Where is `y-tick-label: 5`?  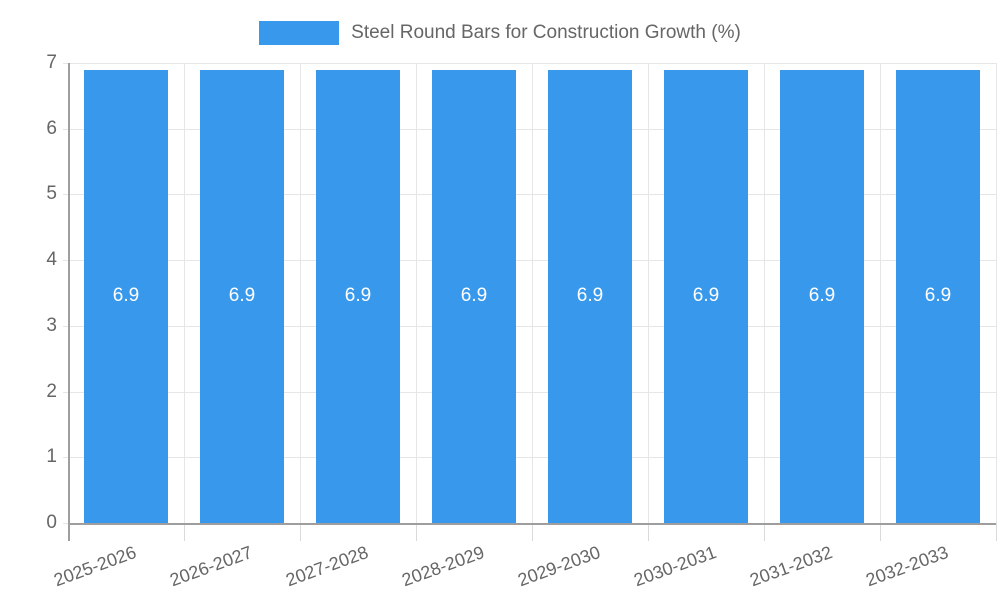
y-tick-label: 5 is located at coordinates (51, 194).